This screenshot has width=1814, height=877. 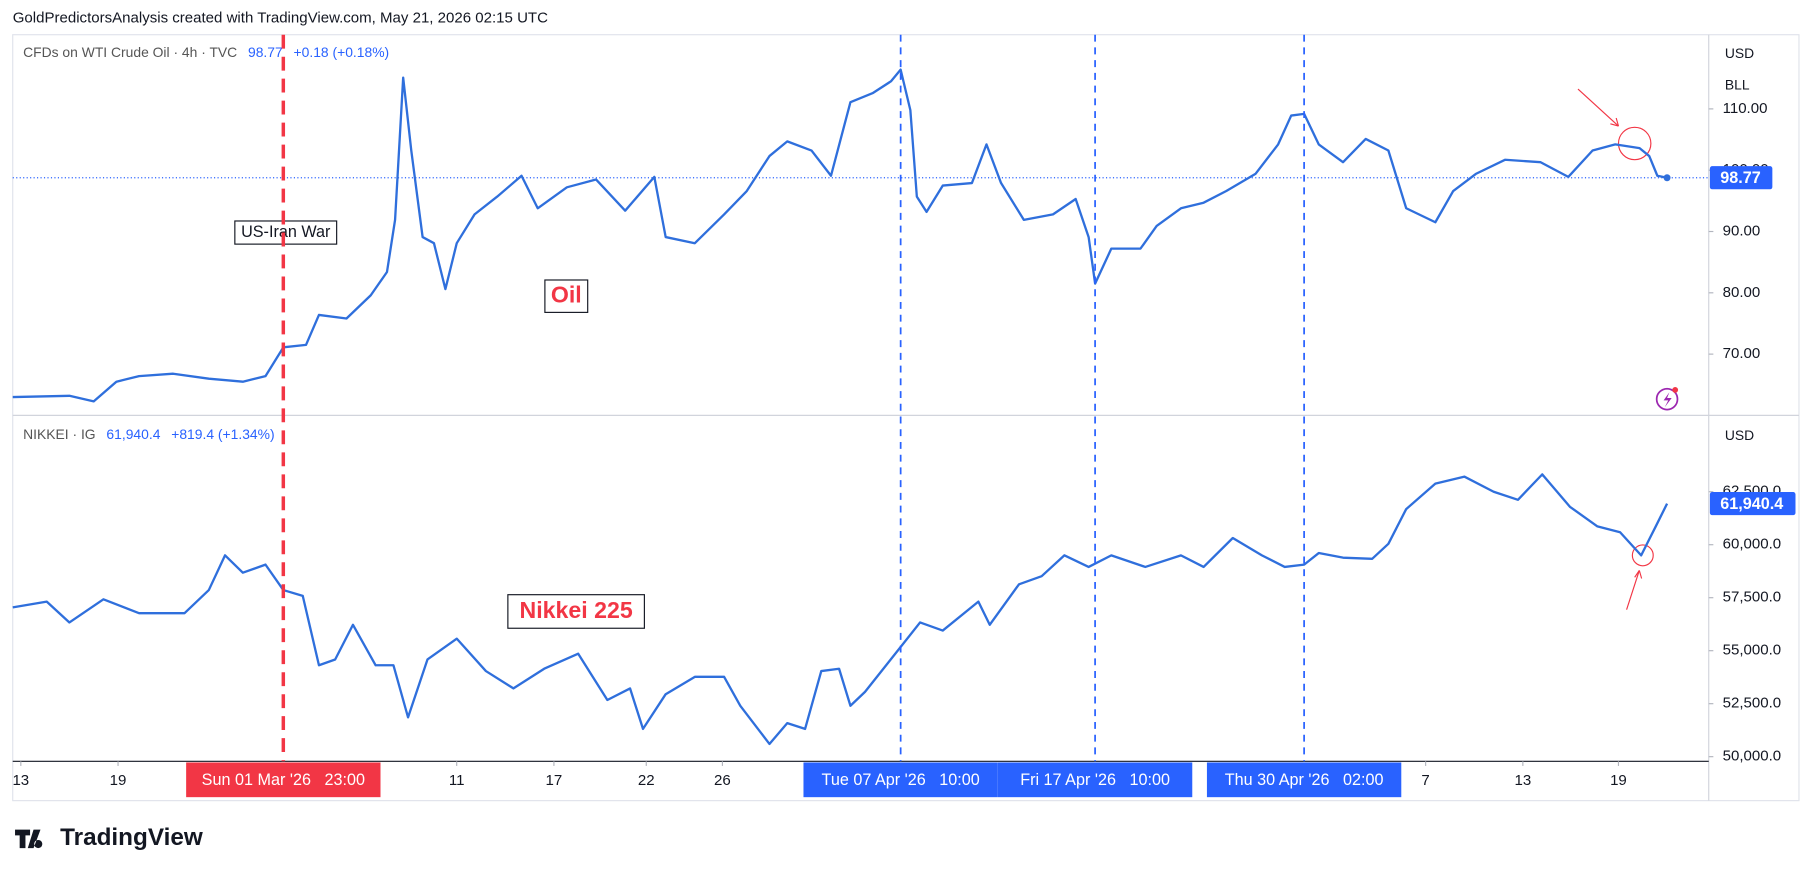 I want to click on oil-last-price: 98.77, so click(x=265, y=52).